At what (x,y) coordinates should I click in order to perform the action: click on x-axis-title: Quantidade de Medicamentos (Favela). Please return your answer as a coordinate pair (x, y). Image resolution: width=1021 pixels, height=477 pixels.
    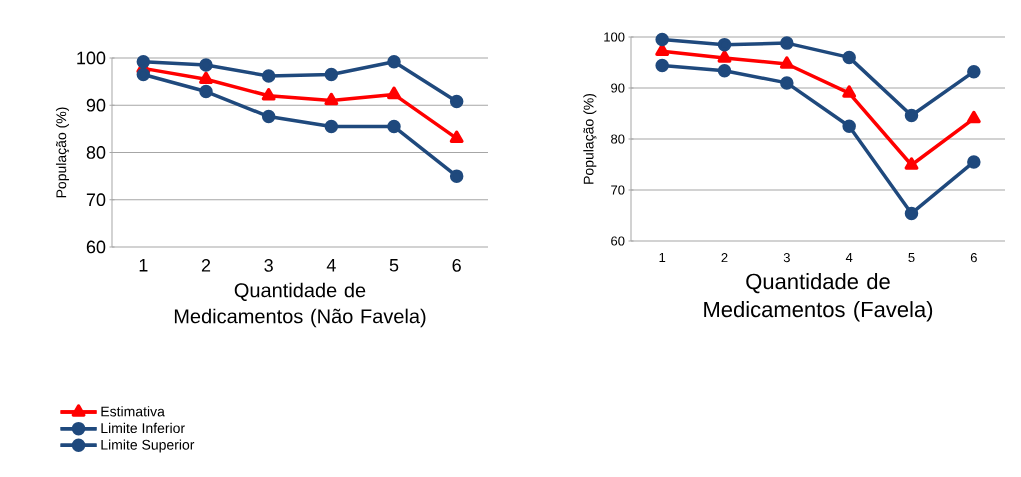
    Looking at the image, I should click on (818, 297).